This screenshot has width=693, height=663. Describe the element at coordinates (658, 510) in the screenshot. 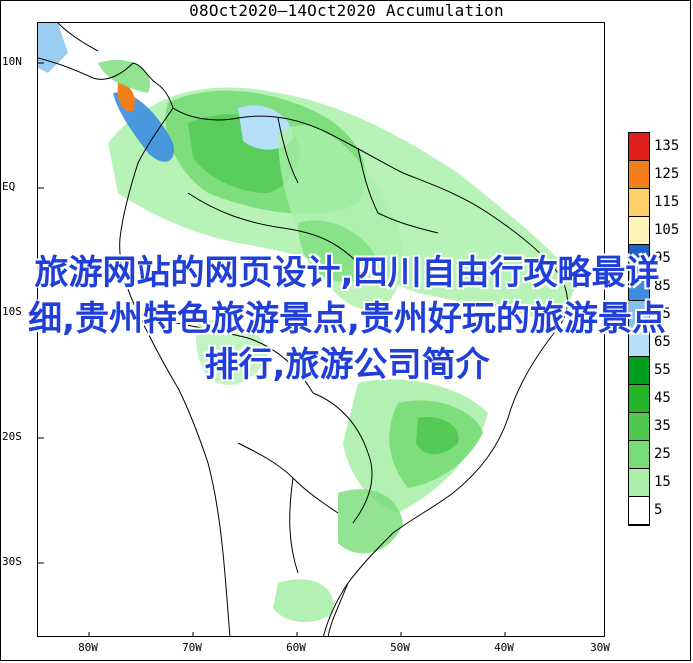

I see `colorbar-level-label: 5` at that location.